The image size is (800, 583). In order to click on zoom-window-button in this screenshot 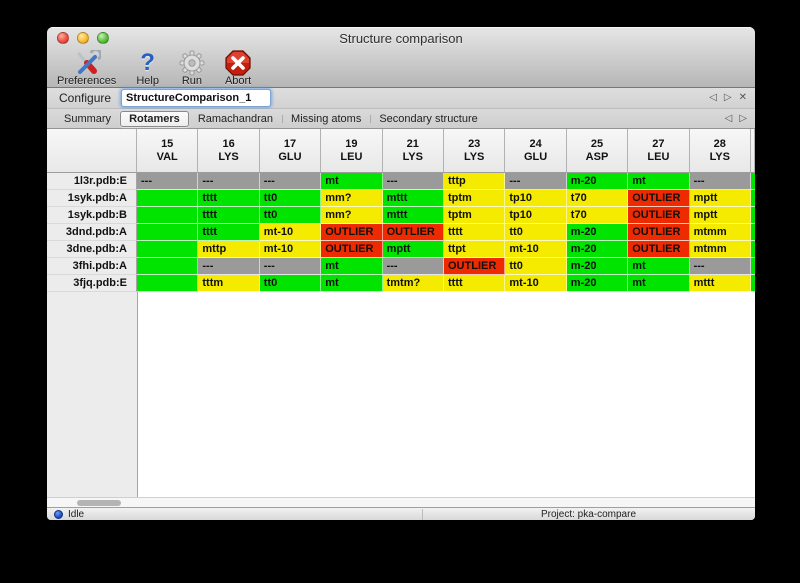, I will do `click(103, 38)`.